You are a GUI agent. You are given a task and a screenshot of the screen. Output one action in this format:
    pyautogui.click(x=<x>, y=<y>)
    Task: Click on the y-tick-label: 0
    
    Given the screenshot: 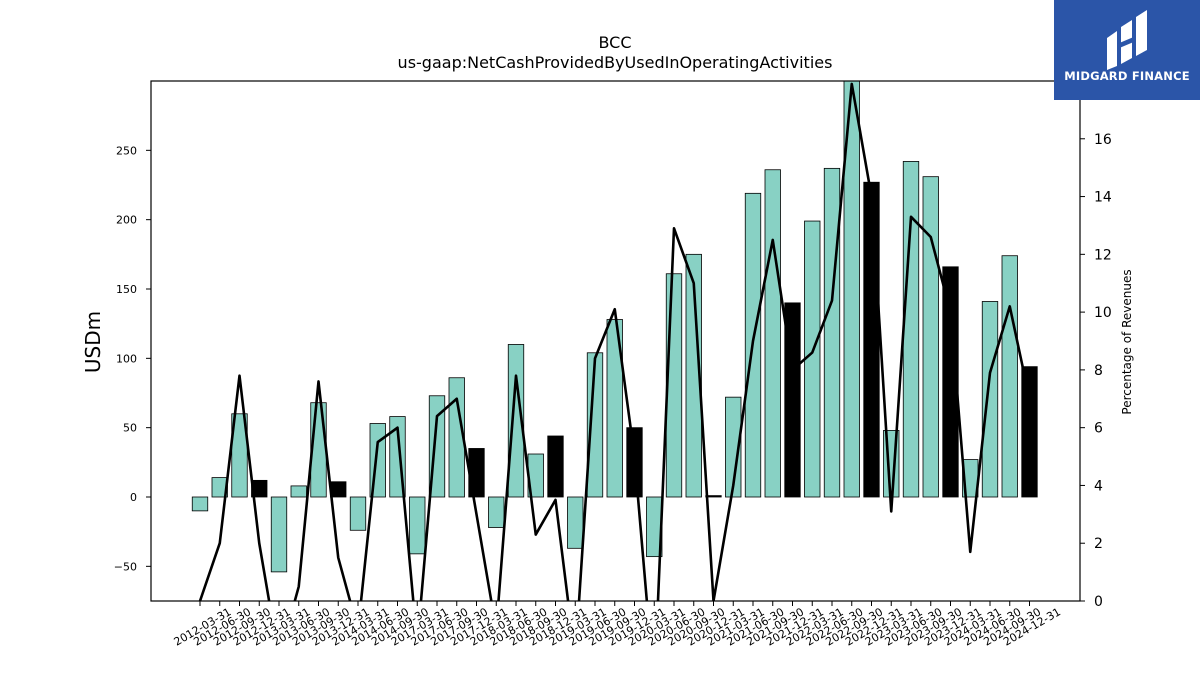 What is the action you would take?
    pyautogui.click(x=133, y=497)
    